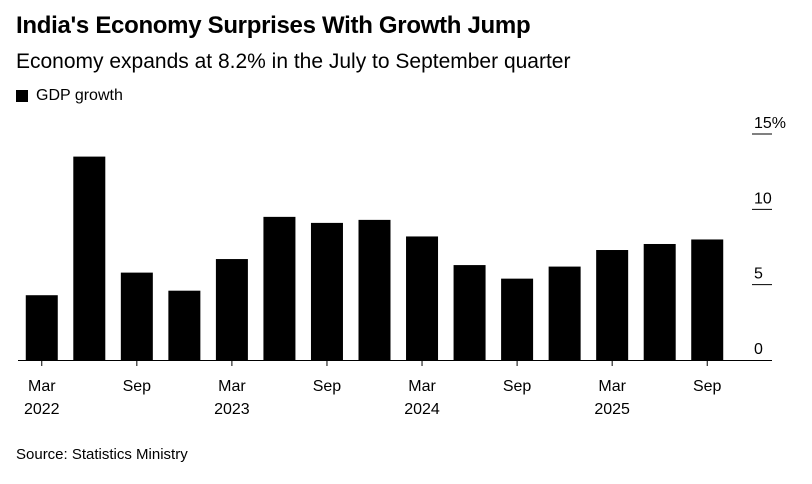 Image resolution: width=812 pixels, height=484 pixels. What do you see at coordinates (22, 96) in the screenshot?
I see `legend-swatch` at bounding box center [22, 96].